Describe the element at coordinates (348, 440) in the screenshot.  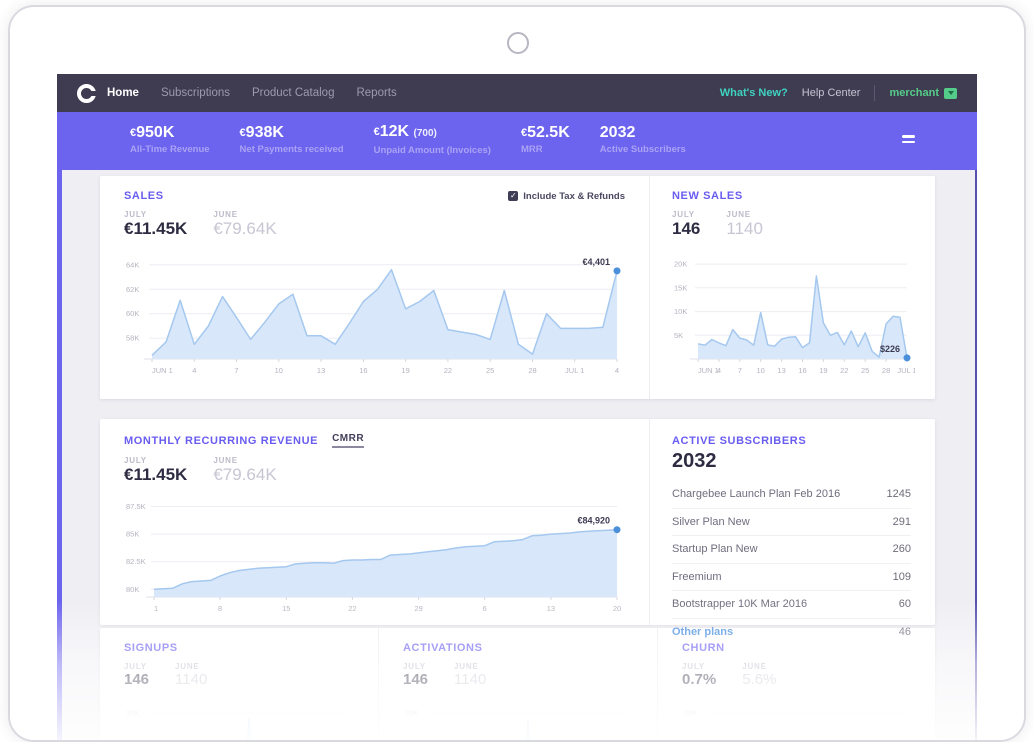
I see `tab-cmrr: CMRR` at that location.